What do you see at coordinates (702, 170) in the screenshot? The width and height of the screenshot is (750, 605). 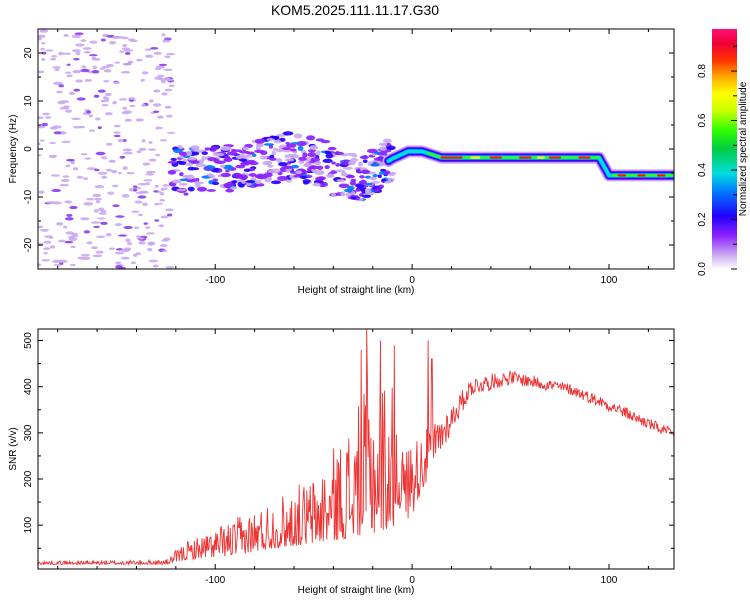 I see `colorbar-tick-label: 0.4` at bounding box center [702, 170].